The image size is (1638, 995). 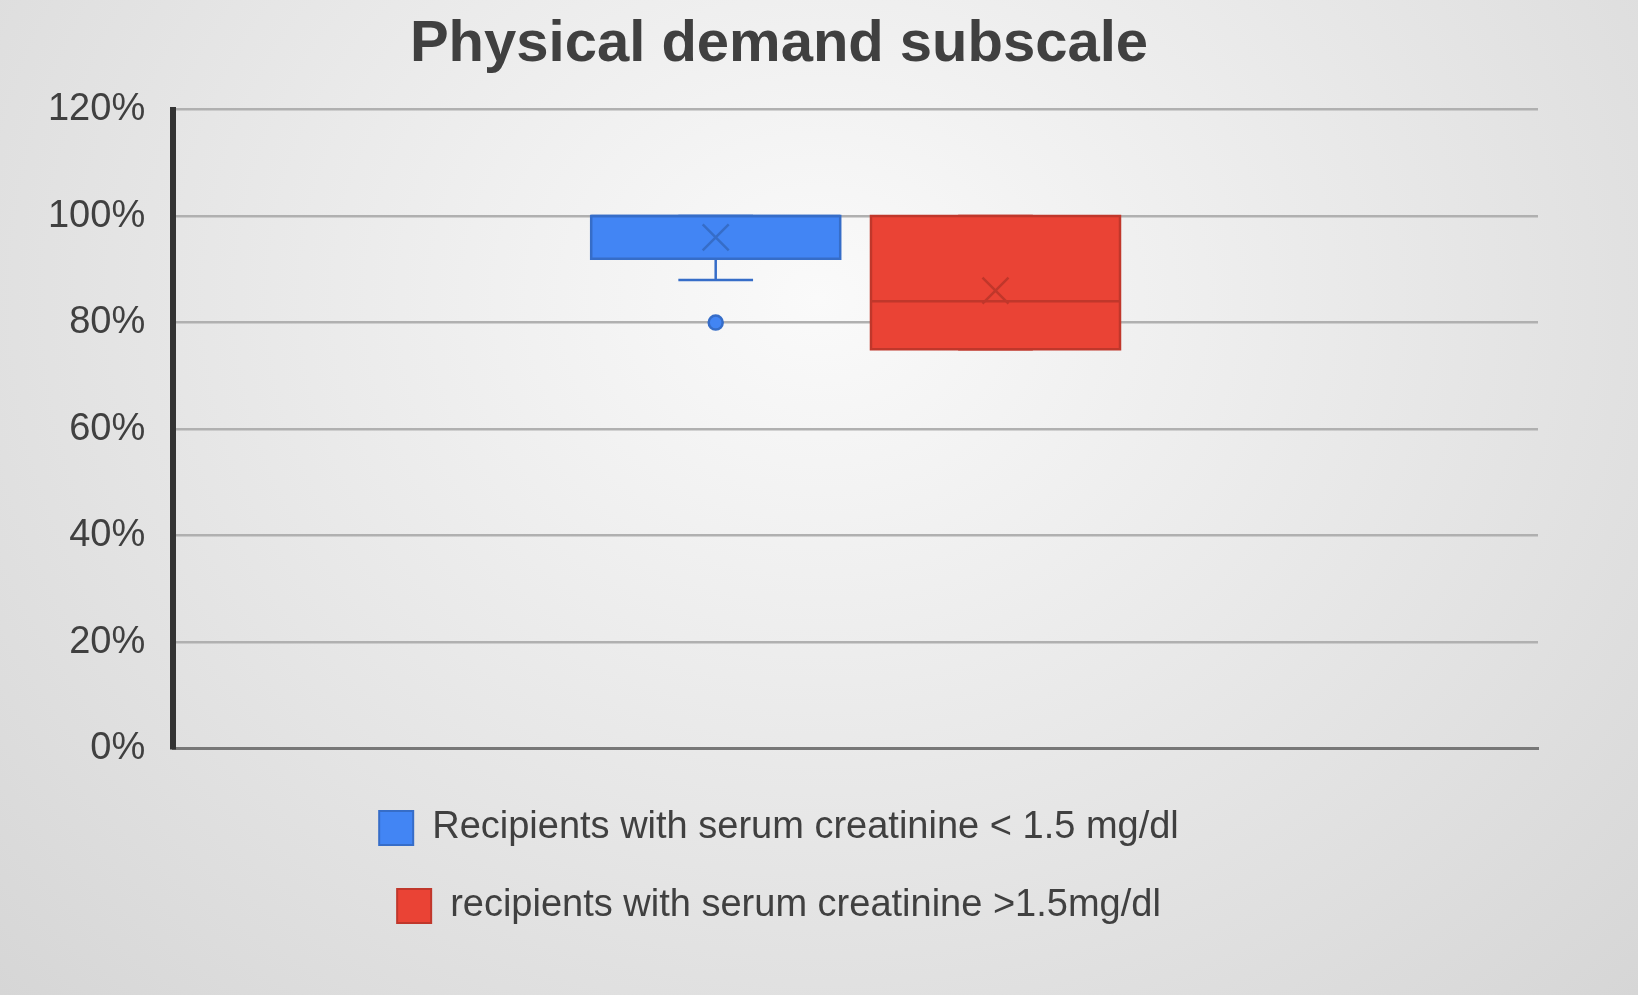 What do you see at coordinates (805, 825) in the screenshot?
I see `legend-label: Recipients with serum creatinine < 1.5 mg/dl` at bounding box center [805, 825].